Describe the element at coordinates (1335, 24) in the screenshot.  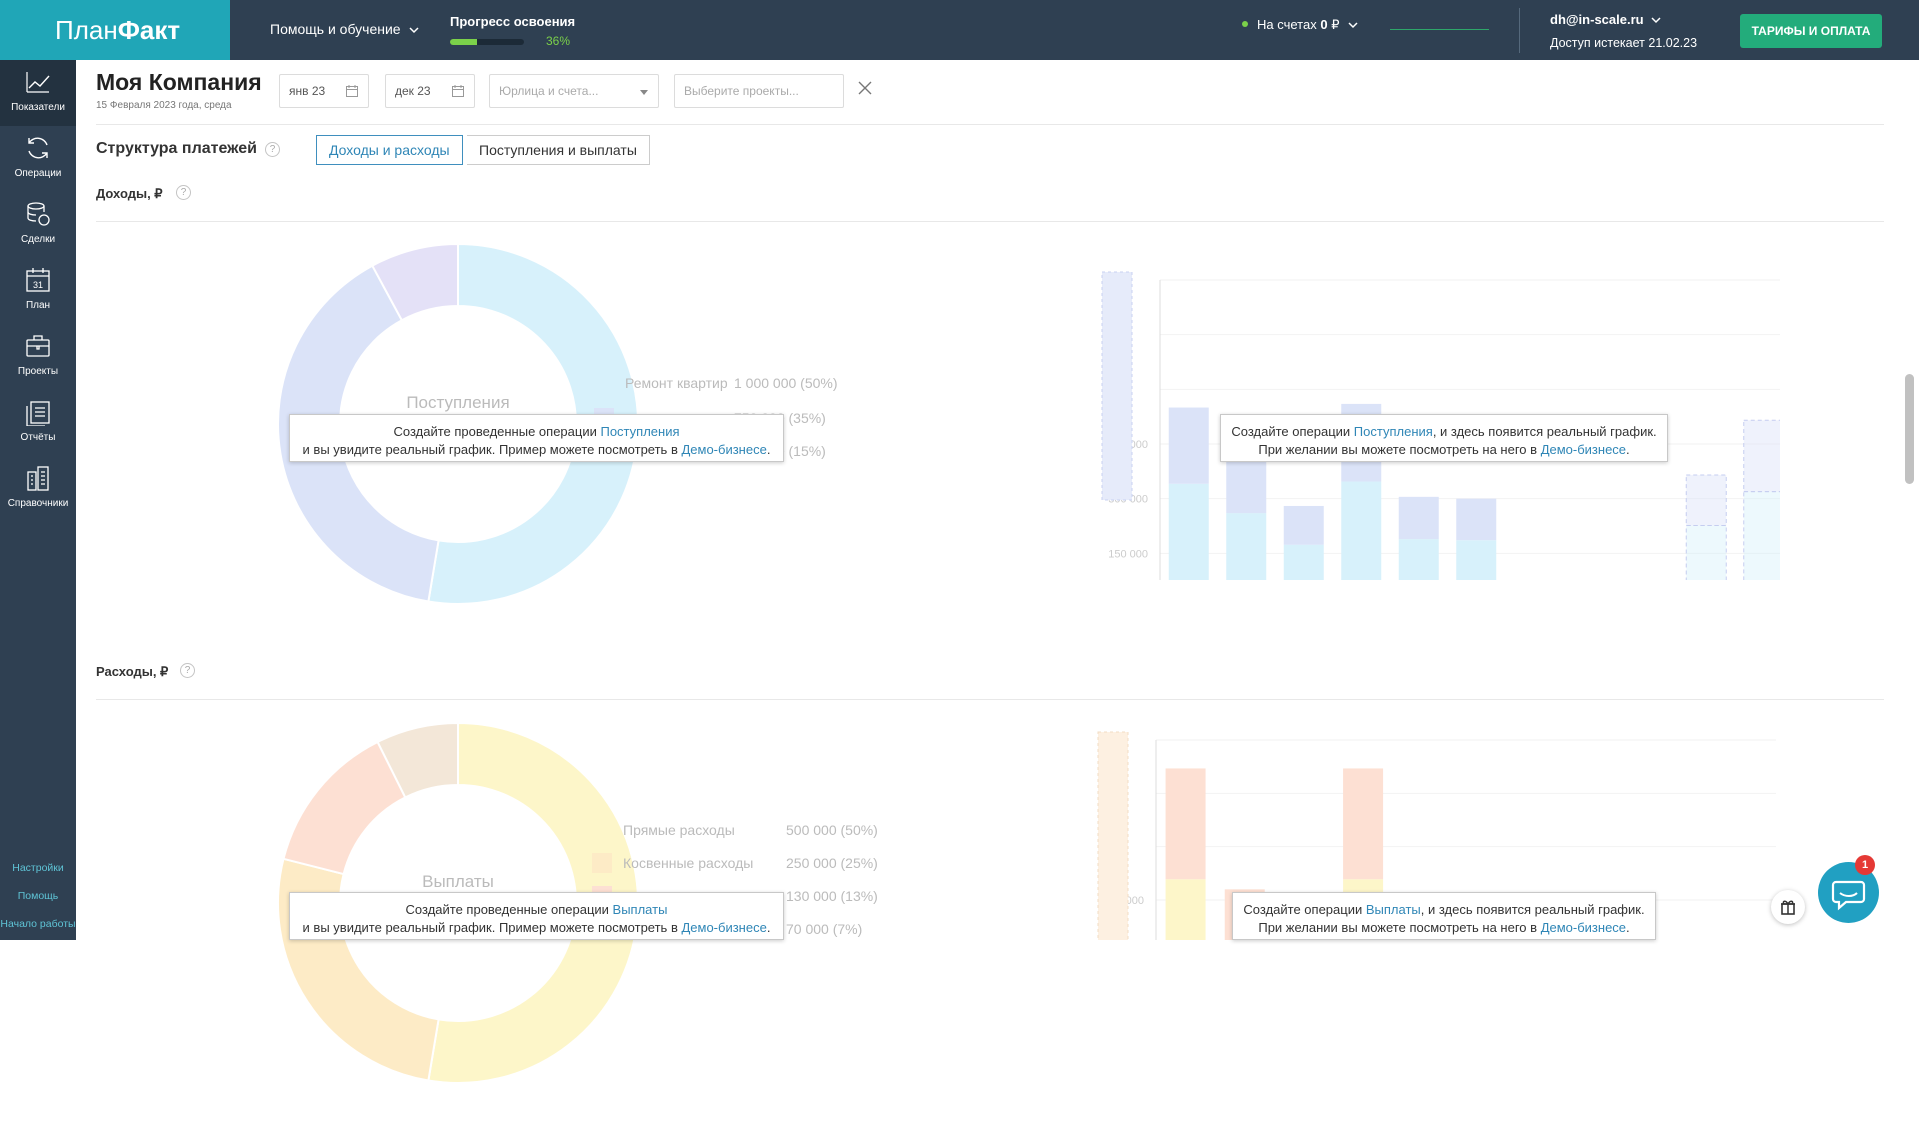
I see `accounts-currency: ₽` at that location.